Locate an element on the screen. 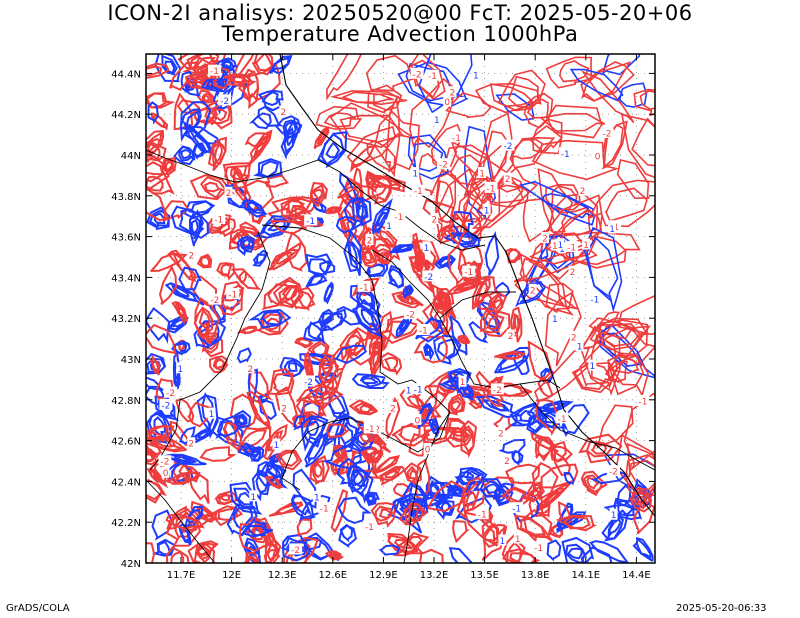 The height and width of the screenshot is (618, 800). region-border-marche is located at coordinates (443, 284).